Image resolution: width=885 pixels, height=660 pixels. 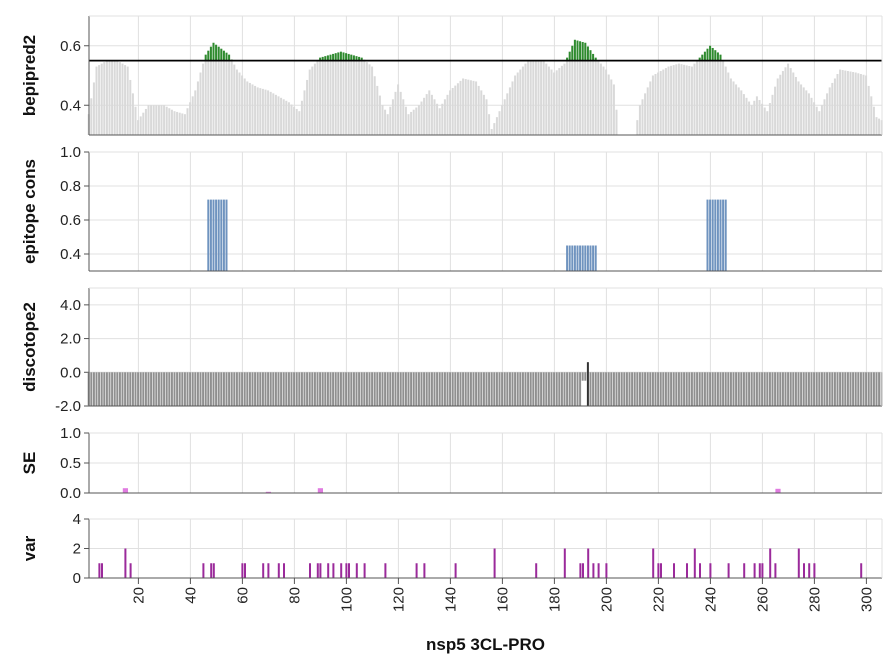 What do you see at coordinates (29, 211) in the screenshot?
I see `y-axis-label: epitope cons` at bounding box center [29, 211].